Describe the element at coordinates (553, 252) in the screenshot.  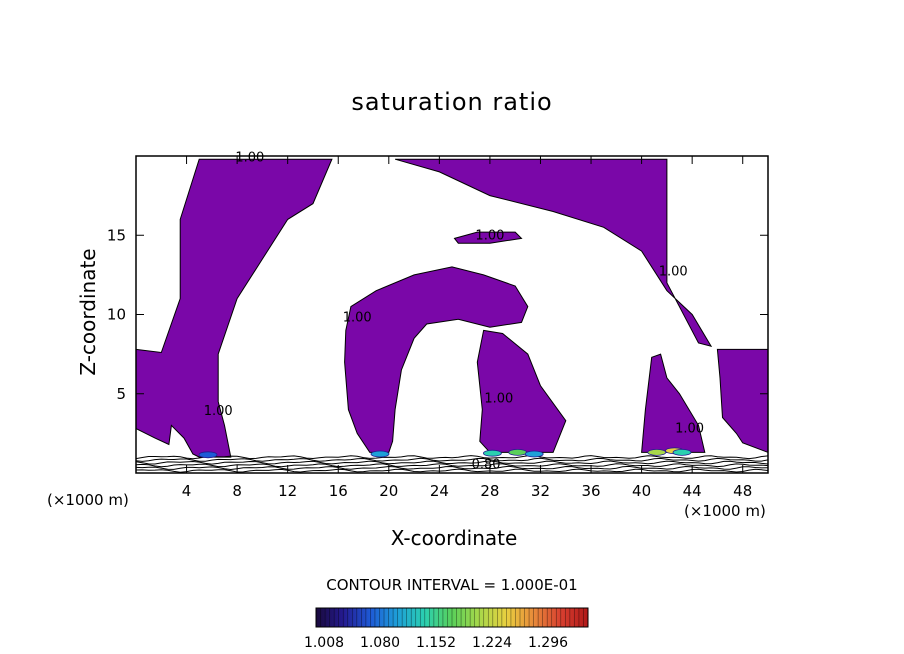
I see `region-top-center` at that location.